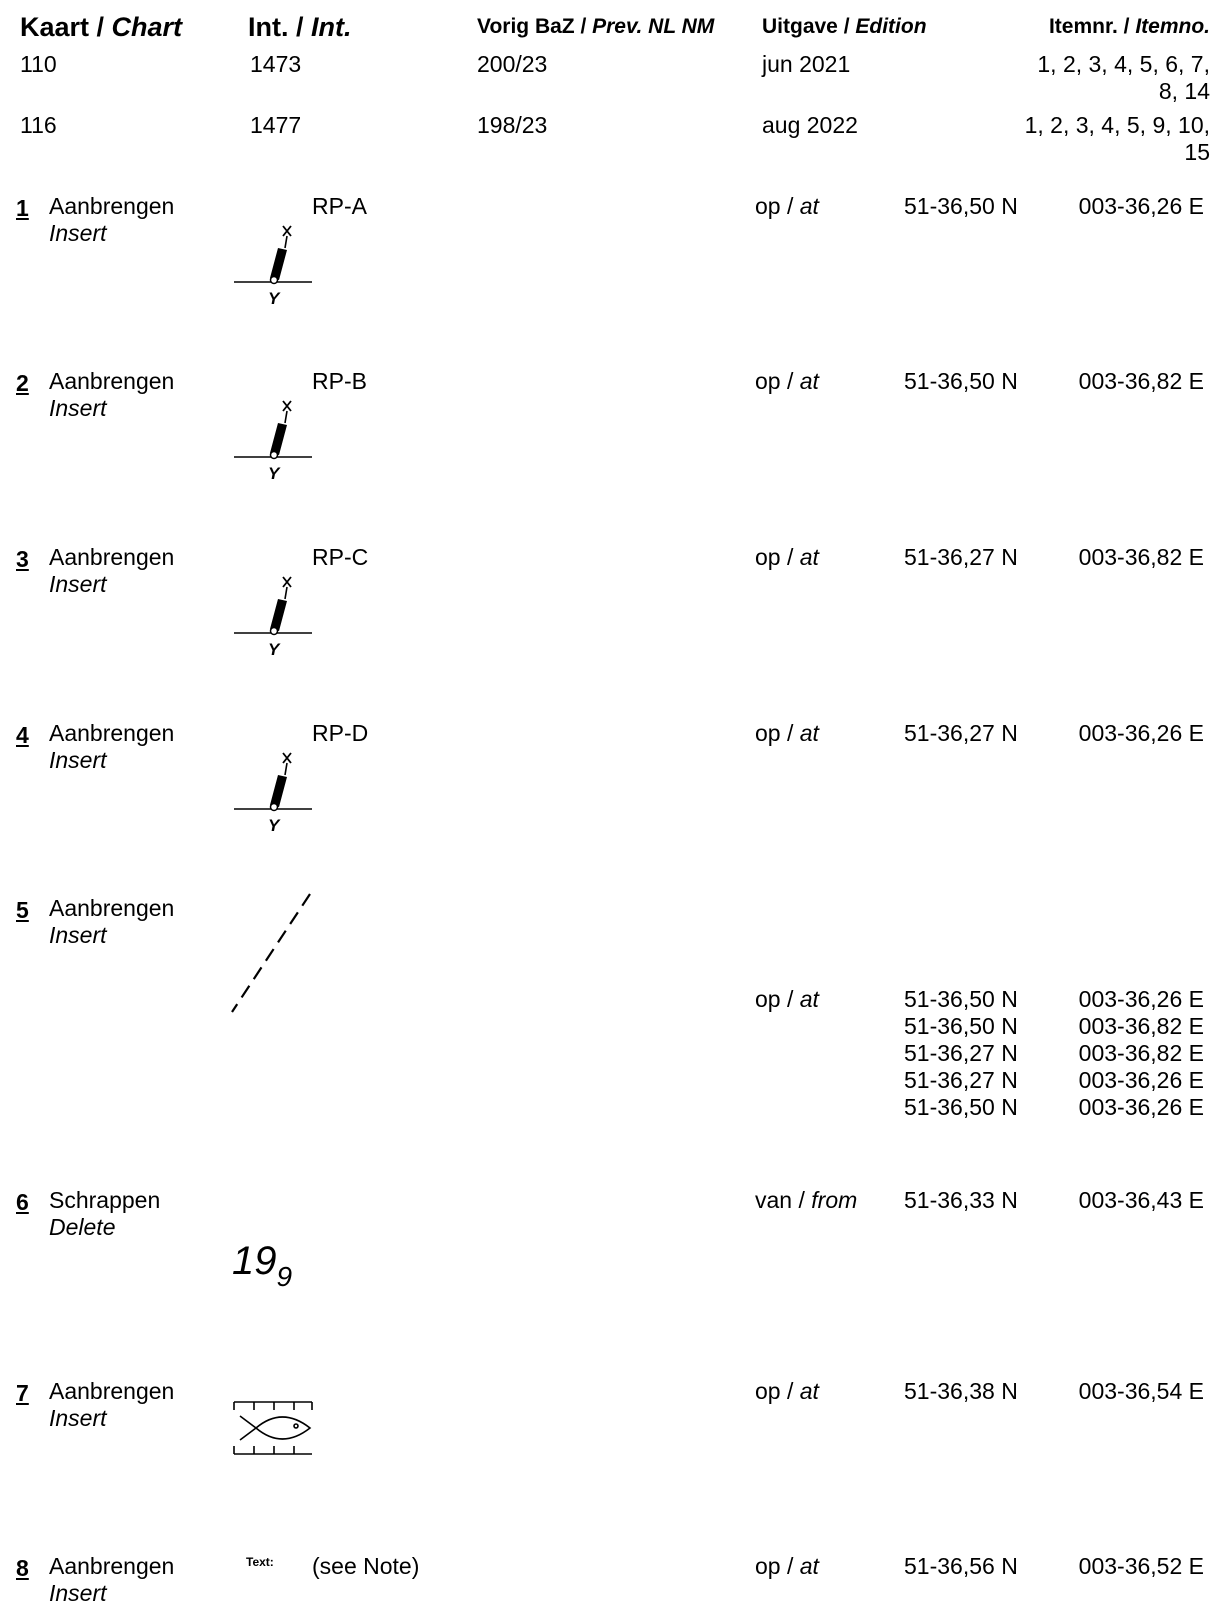 The height and width of the screenshot is (1609, 1224). What do you see at coordinates (271, 953) in the screenshot?
I see `dashed-line-icon` at bounding box center [271, 953].